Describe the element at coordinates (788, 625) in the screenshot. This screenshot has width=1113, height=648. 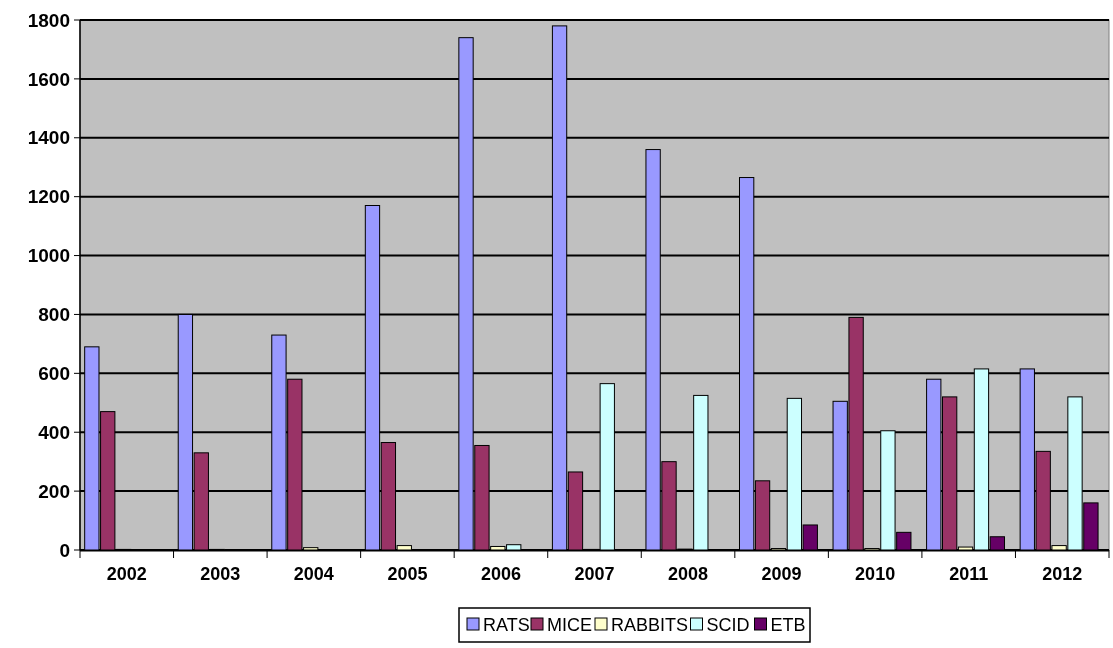
I see `legend-label: ETB` at that location.